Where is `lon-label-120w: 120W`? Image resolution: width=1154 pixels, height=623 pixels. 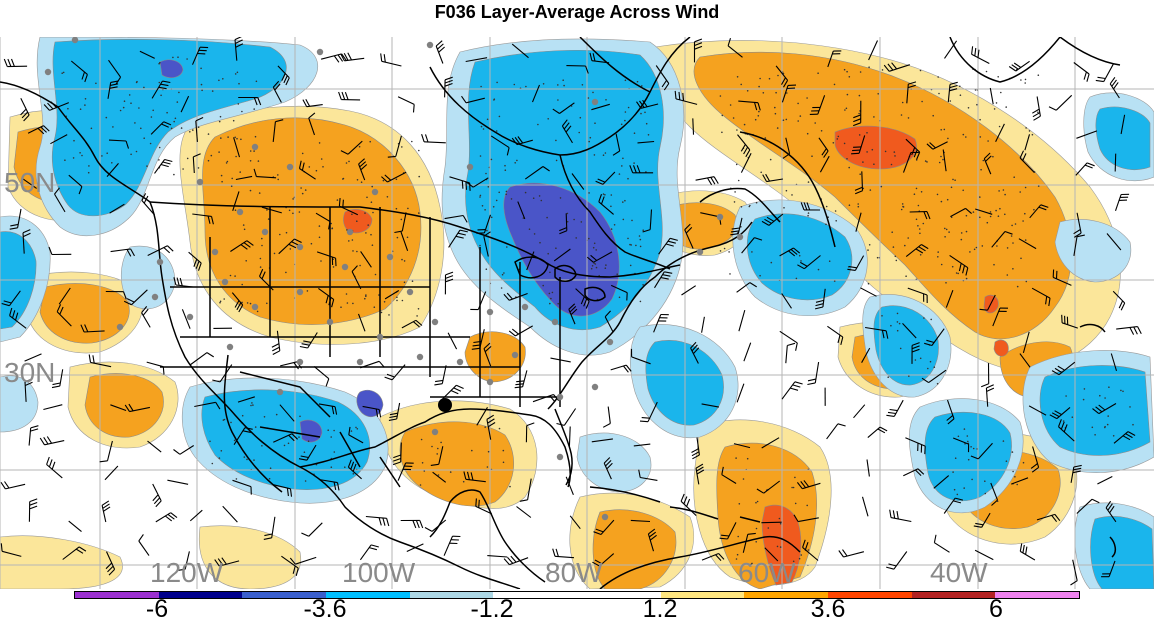 lon-label-120w: 120W is located at coordinates (186, 573).